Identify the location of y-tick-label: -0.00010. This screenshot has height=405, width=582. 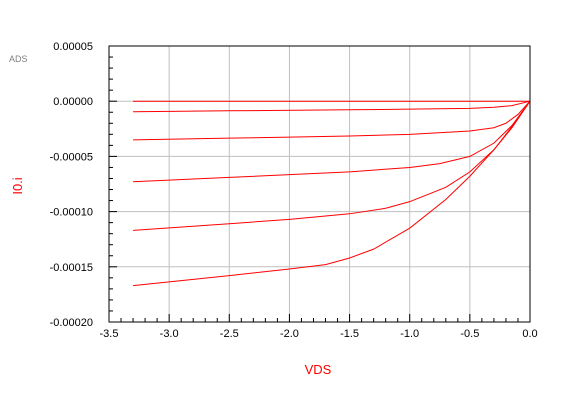
(71, 213).